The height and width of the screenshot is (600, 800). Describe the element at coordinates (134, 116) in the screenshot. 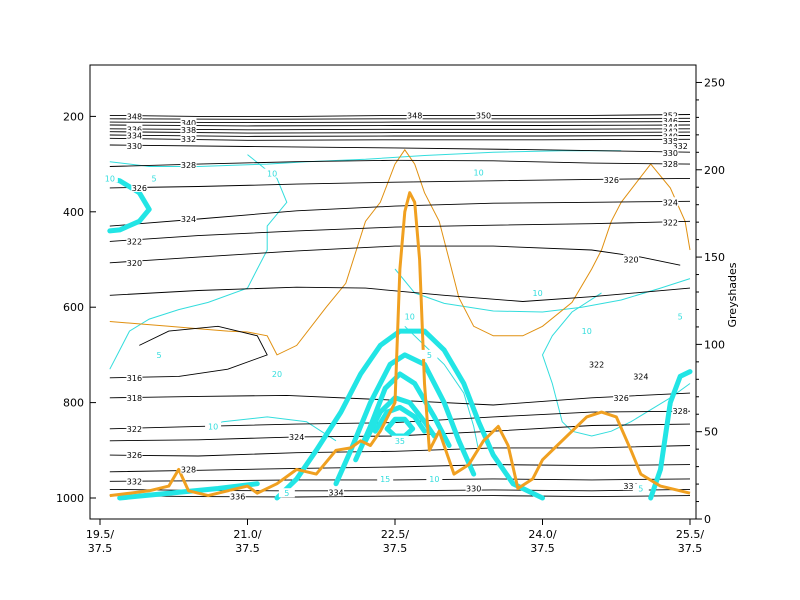

I see `contour-label: 348` at that location.